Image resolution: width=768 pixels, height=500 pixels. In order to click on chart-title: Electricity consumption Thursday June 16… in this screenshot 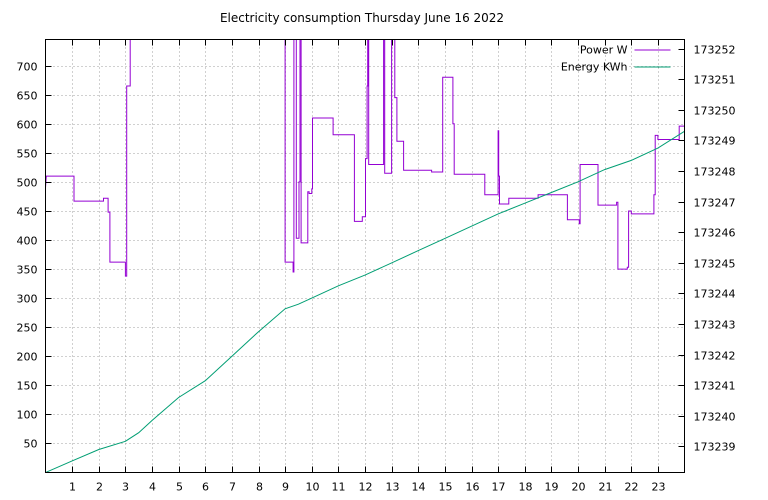, I will do `click(362, 18)`.